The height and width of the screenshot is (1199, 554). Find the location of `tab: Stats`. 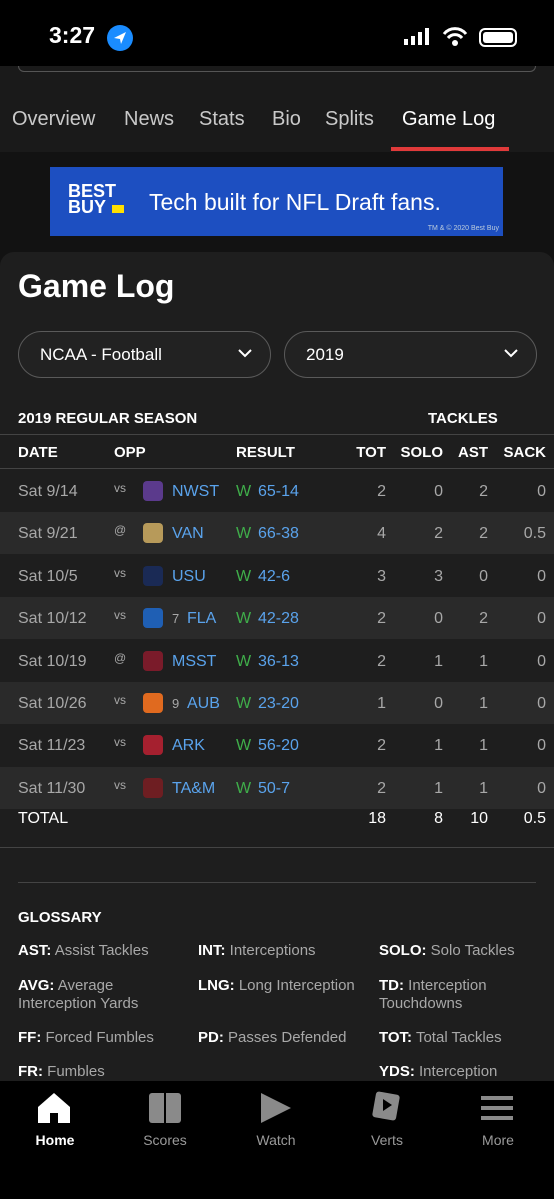

tab: Stats is located at coordinates (222, 119).